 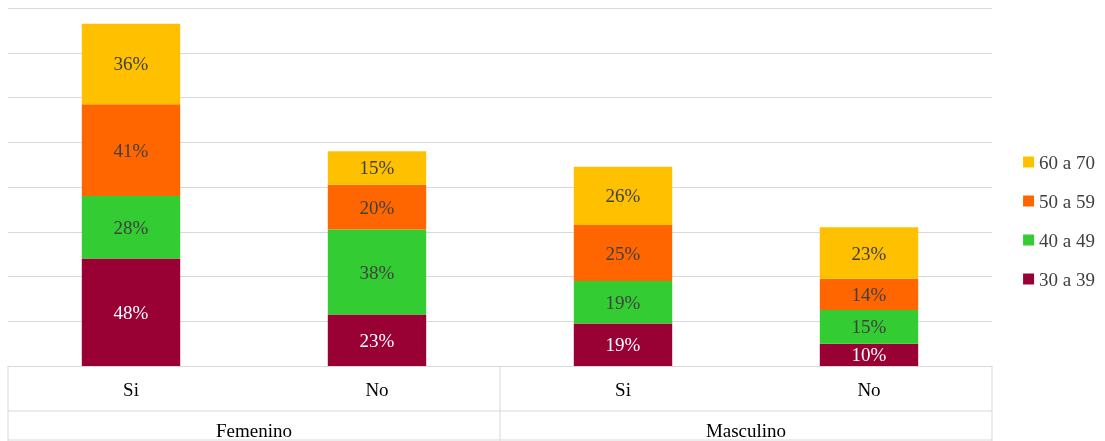 I want to click on data-label: 48%, so click(x=131, y=312).